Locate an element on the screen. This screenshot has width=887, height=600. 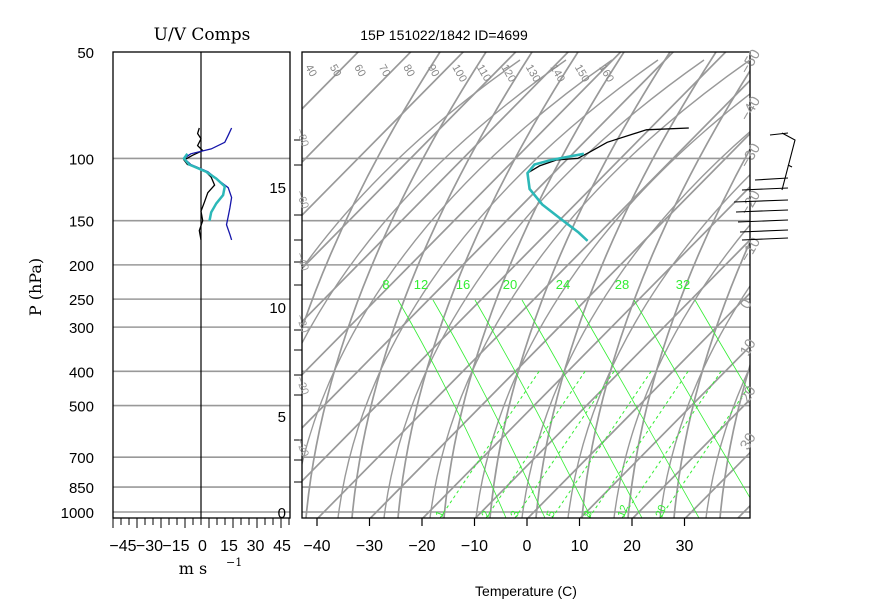
pressure-tick-label: 1000 is located at coordinates (77, 513).